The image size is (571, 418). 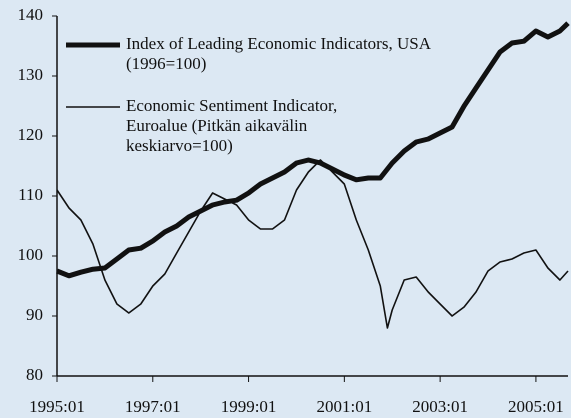 What do you see at coordinates (249, 406) in the screenshot?
I see `x-tick-label: 1999:01` at bounding box center [249, 406].